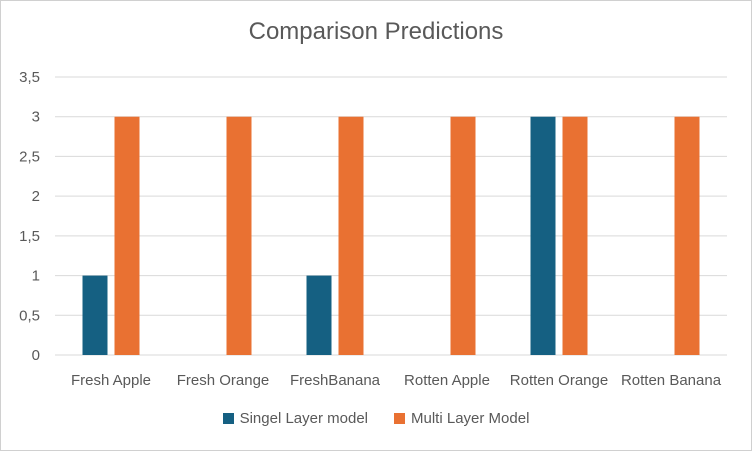 The width and height of the screenshot is (752, 451). Describe the element at coordinates (29, 236) in the screenshot. I see `y-tick-label: 1,5` at that location.